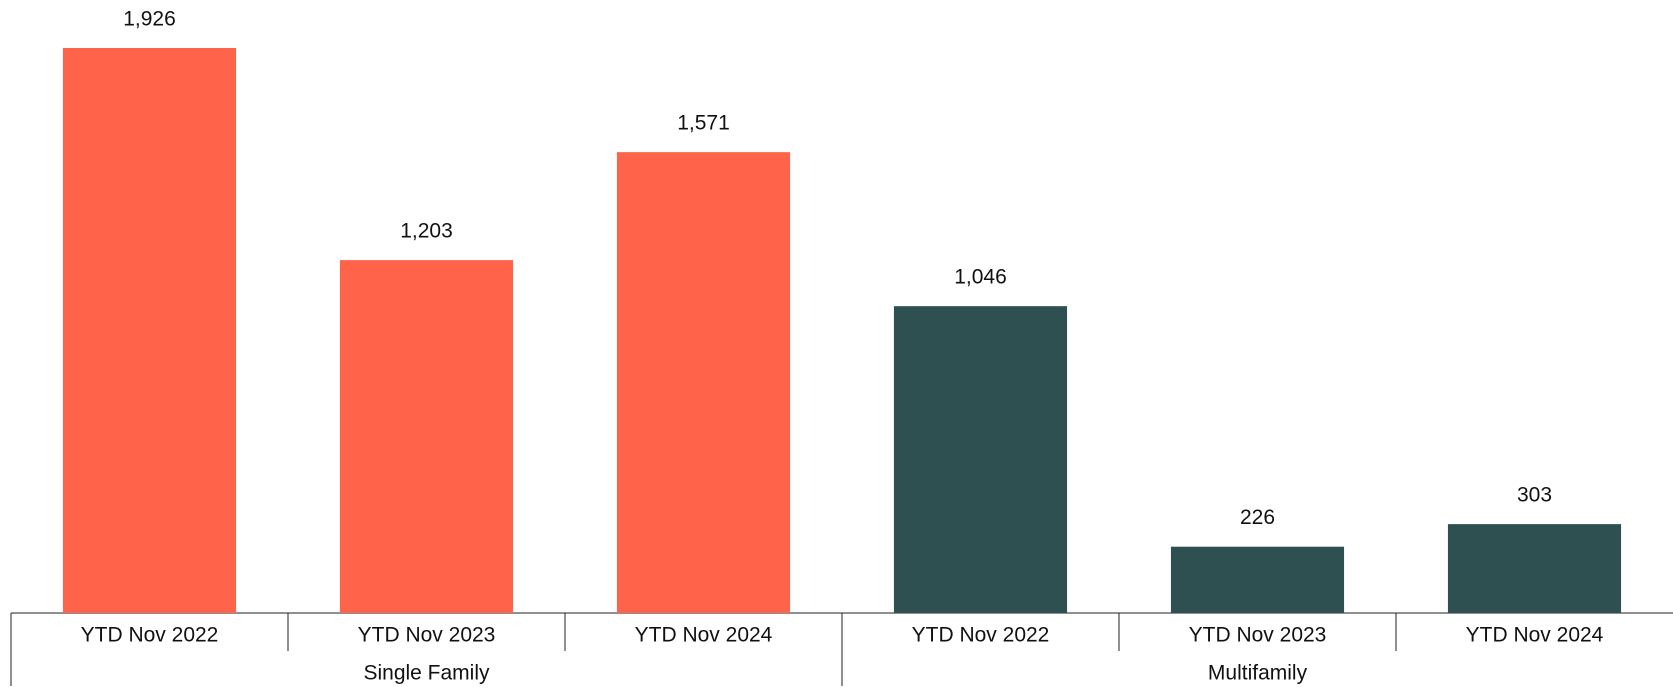 Image resolution: width=1673 pixels, height=687 pixels. Describe the element at coordinates (1258, 673) in the screenshot. I see `group-label: Multifamily` at that location.